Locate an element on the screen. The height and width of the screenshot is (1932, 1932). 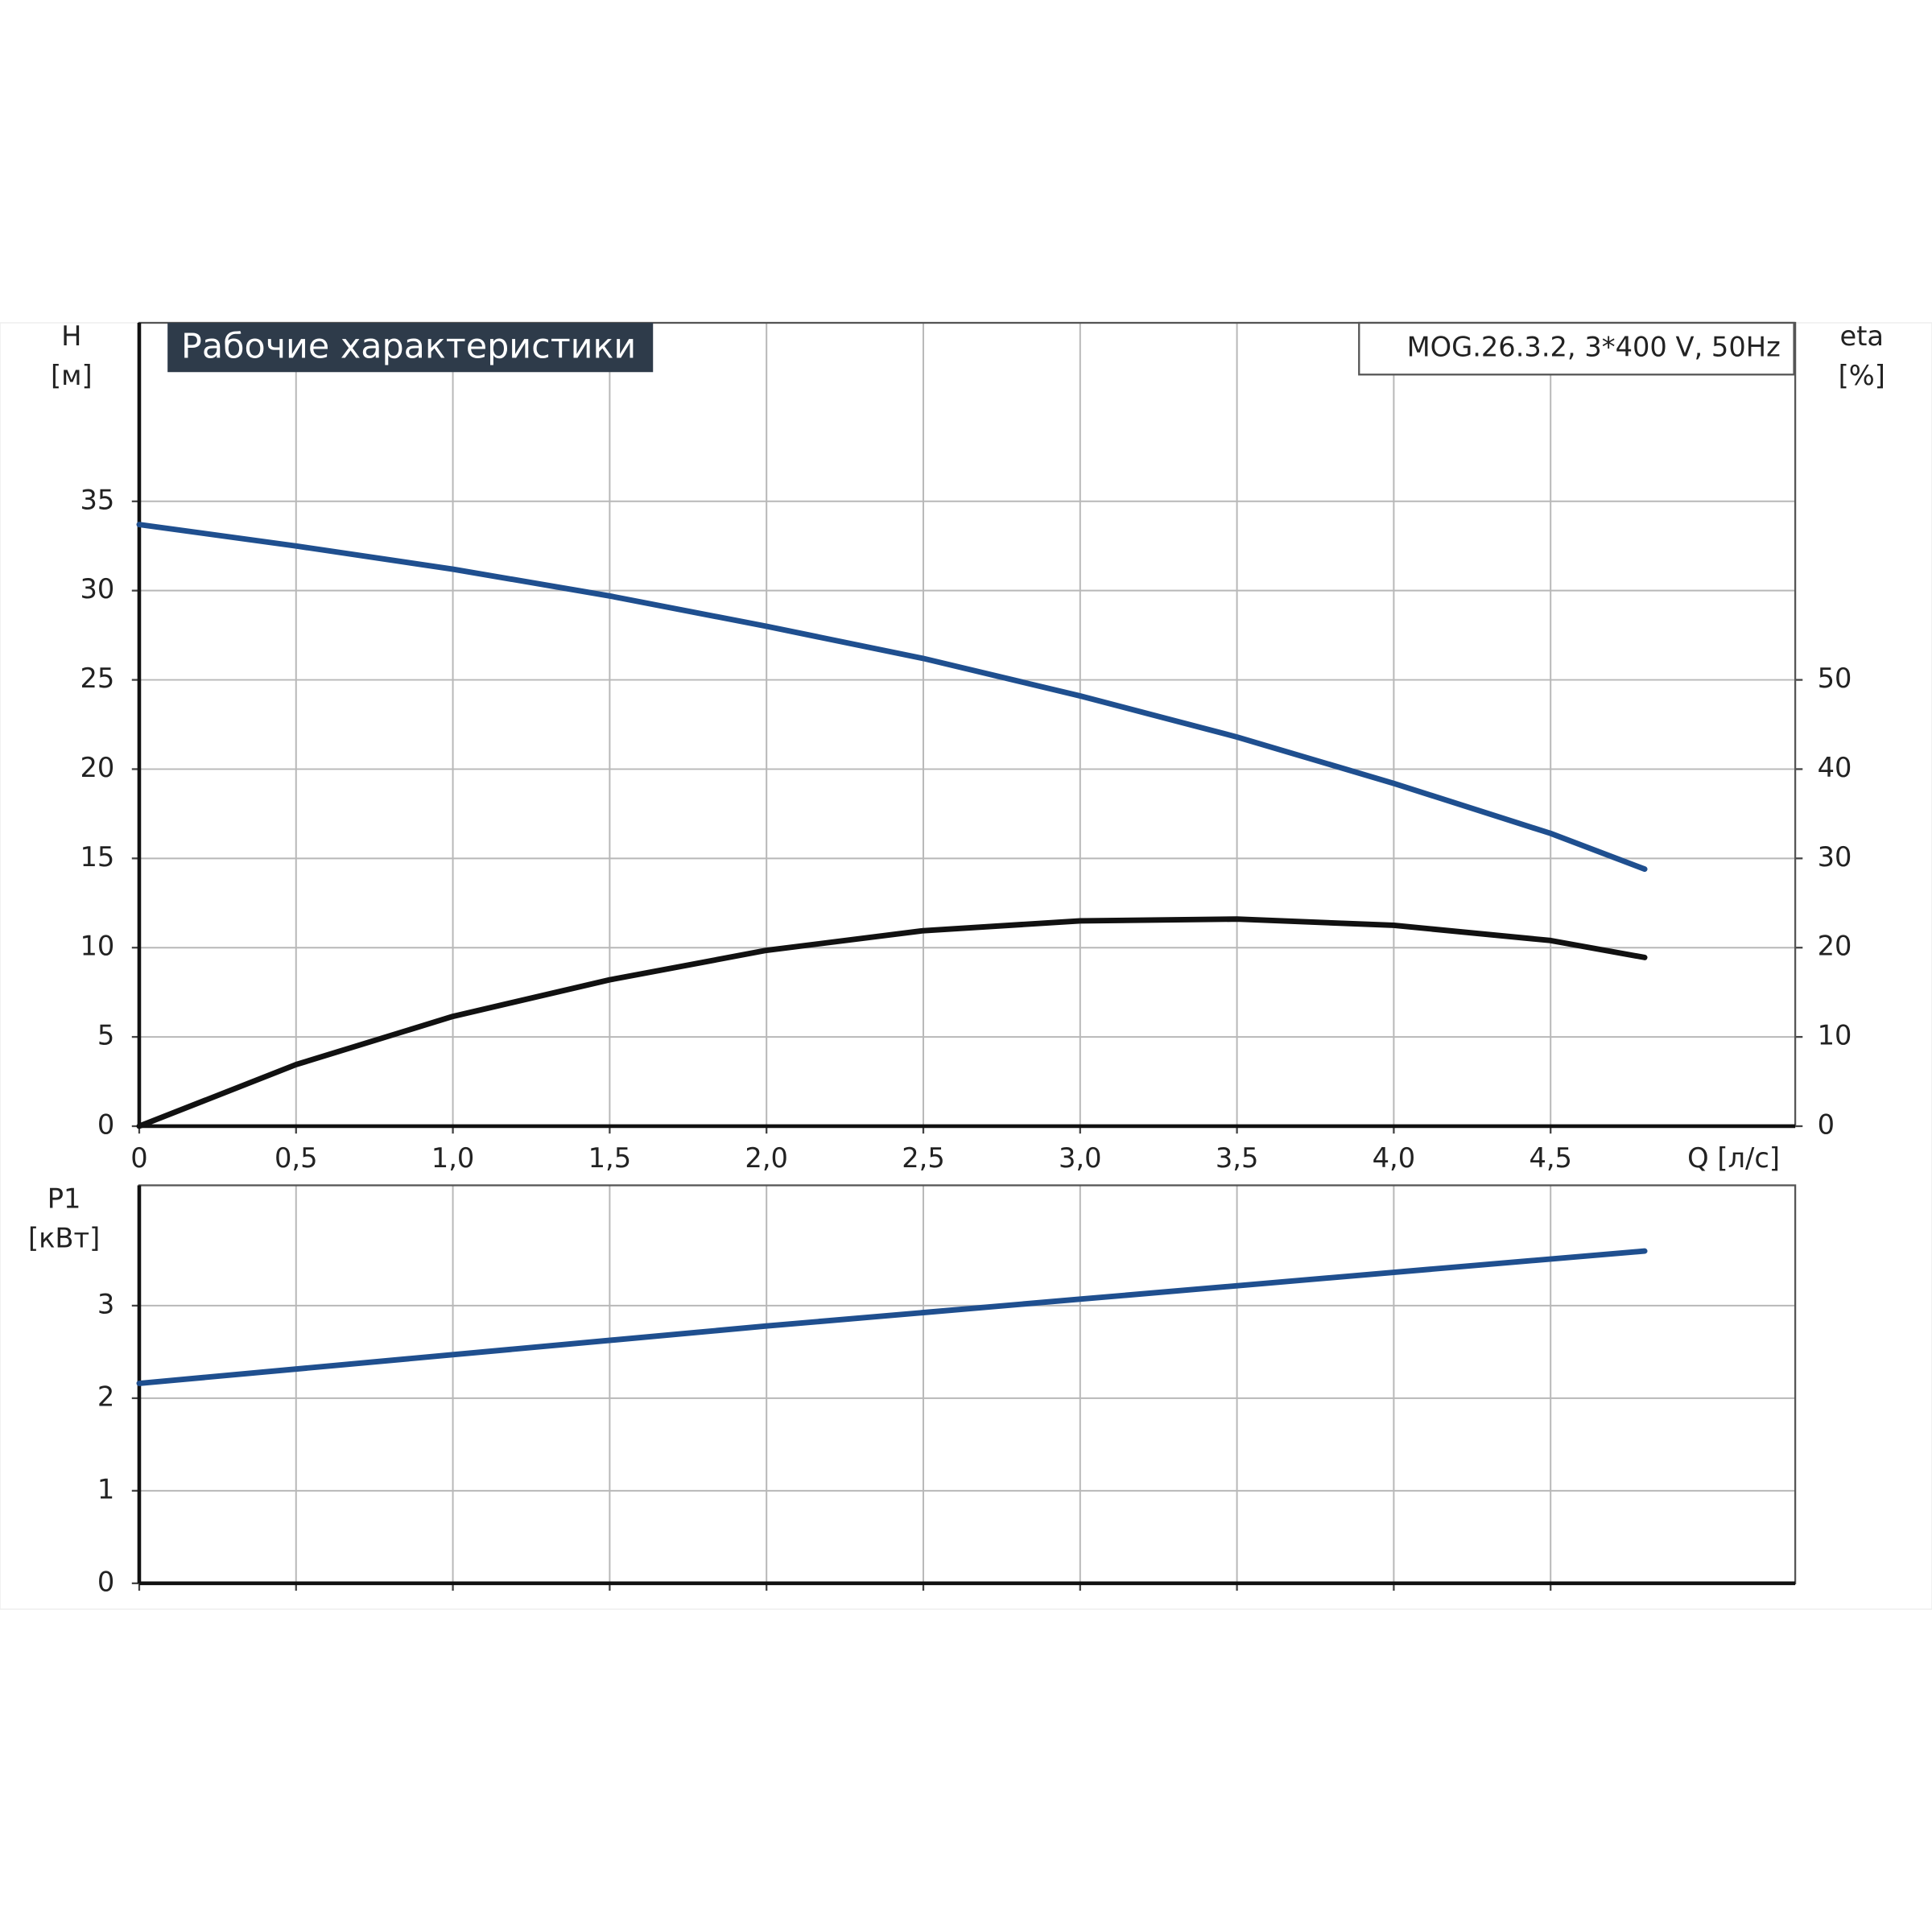
y-tick-label: 25 is located at coordinates (97, 678).